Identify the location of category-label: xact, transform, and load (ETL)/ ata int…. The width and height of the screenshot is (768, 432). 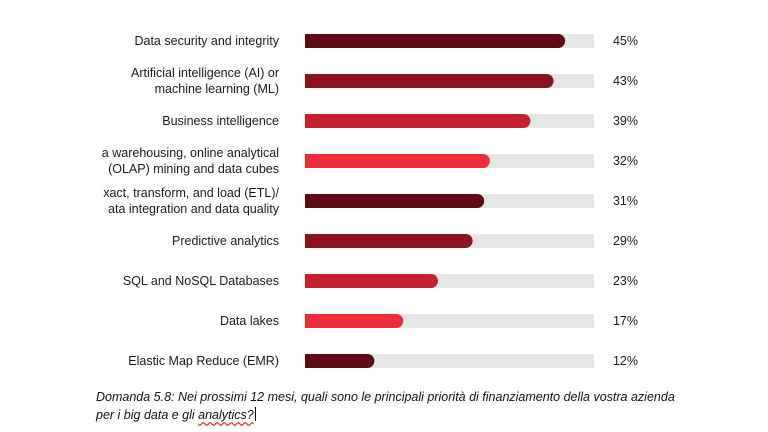
(191, 201).